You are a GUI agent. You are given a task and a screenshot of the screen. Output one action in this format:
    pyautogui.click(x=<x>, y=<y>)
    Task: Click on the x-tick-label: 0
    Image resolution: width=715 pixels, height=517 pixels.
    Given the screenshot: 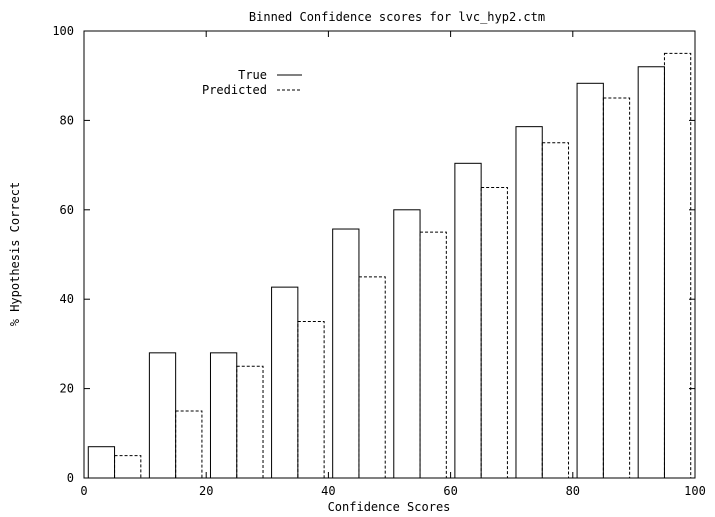 What is the action you would take?
    pyautogui.click(x=83, y=491)
    